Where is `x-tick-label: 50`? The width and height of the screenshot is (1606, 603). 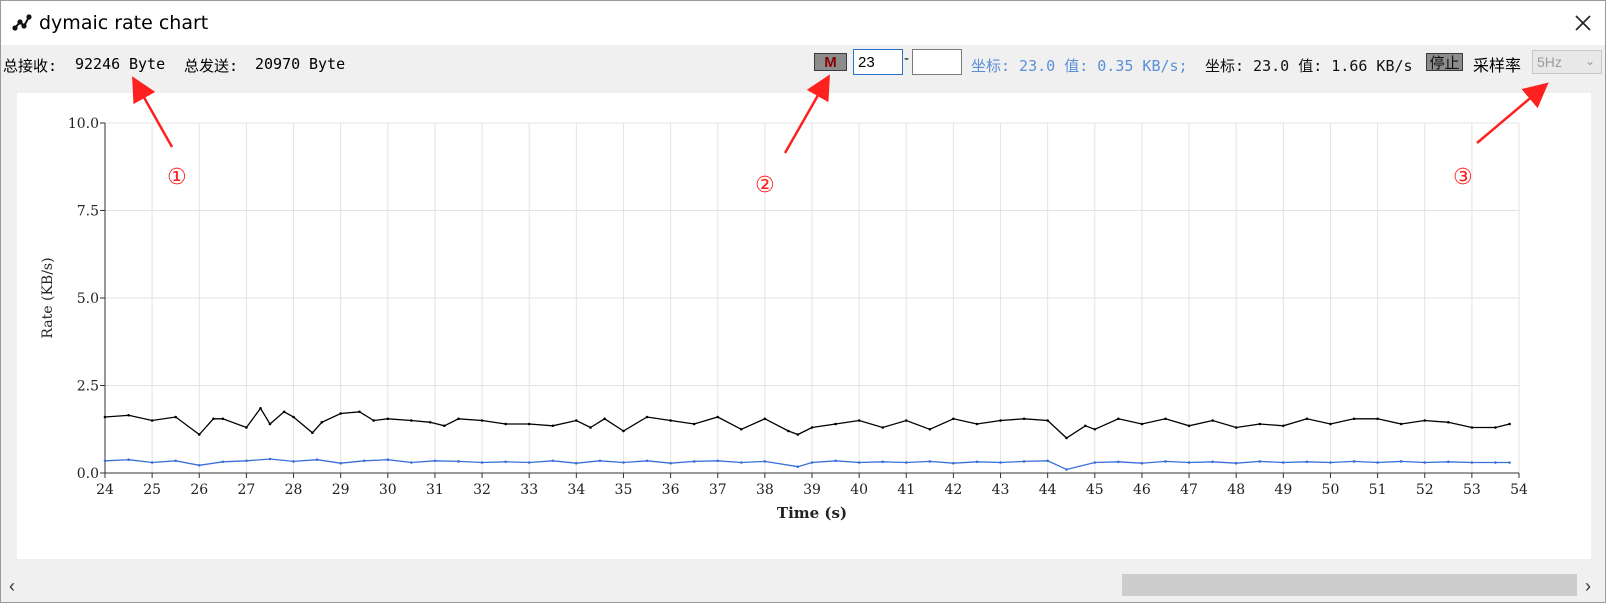 x-tick-label: 50 is located at coordinates (1331, 490).